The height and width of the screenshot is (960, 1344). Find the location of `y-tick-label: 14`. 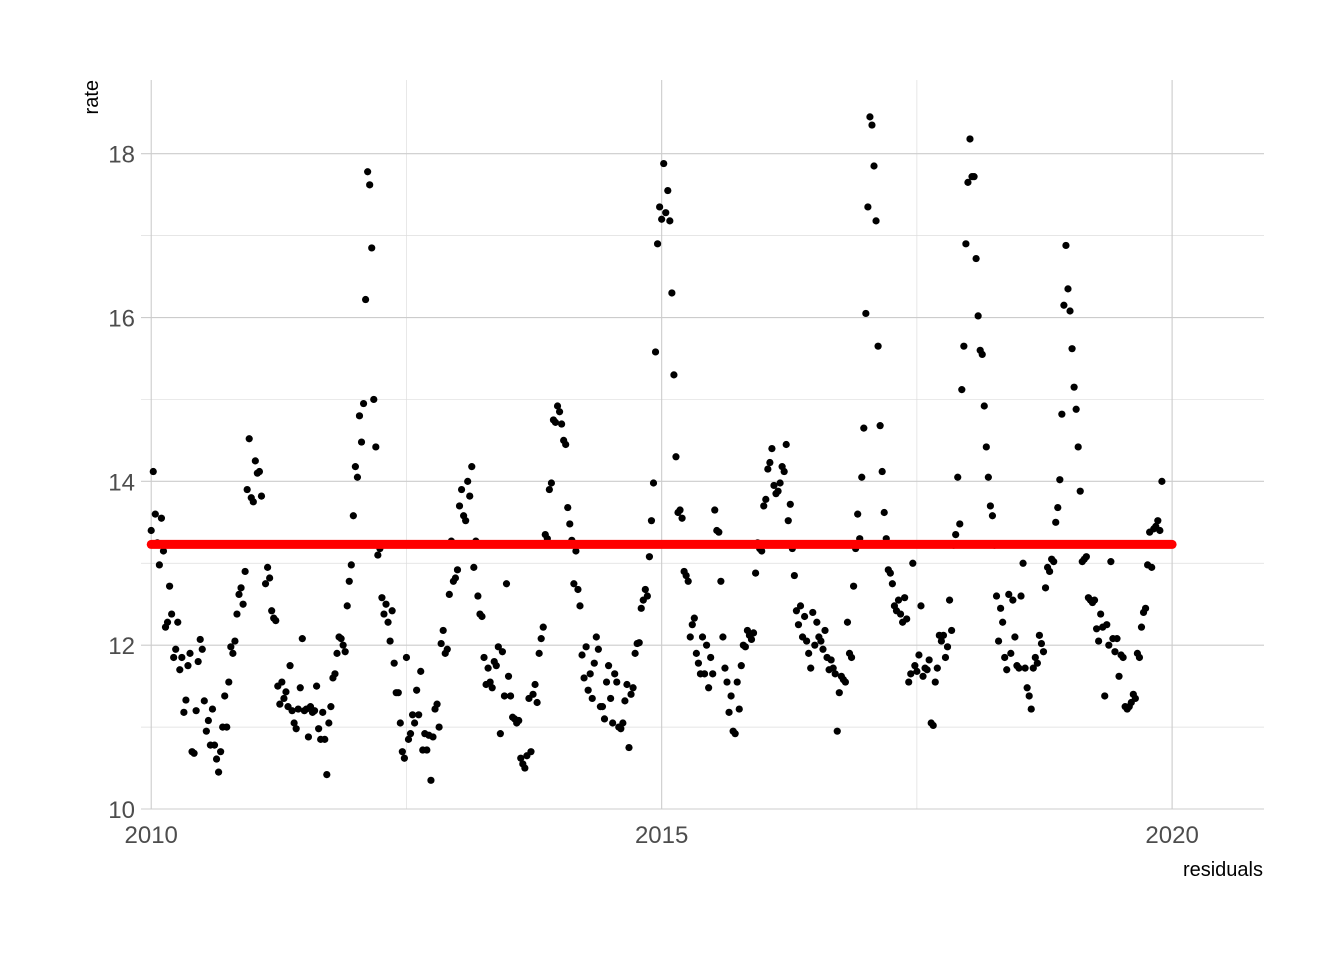

y-tick-label: 14 is located at coordinates (121, 482).